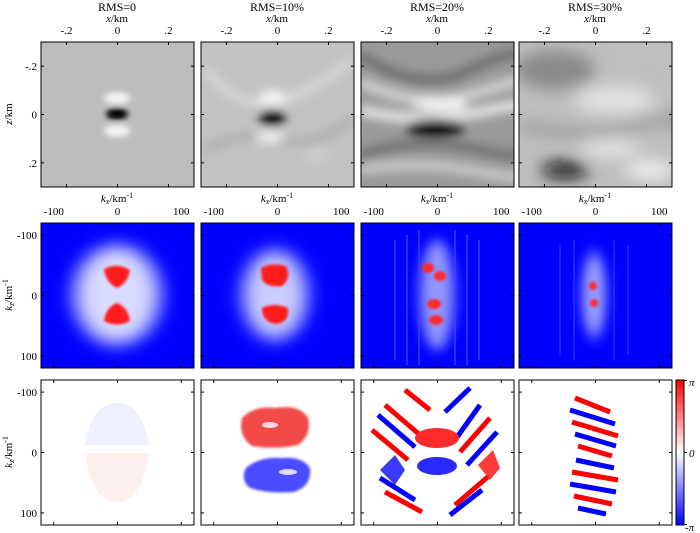 The width and height of the screenshot is (700, 533). Describe the element at coordinates (117, 7) in the screenshot. I see `title-rms0: RMS=0` at that location.